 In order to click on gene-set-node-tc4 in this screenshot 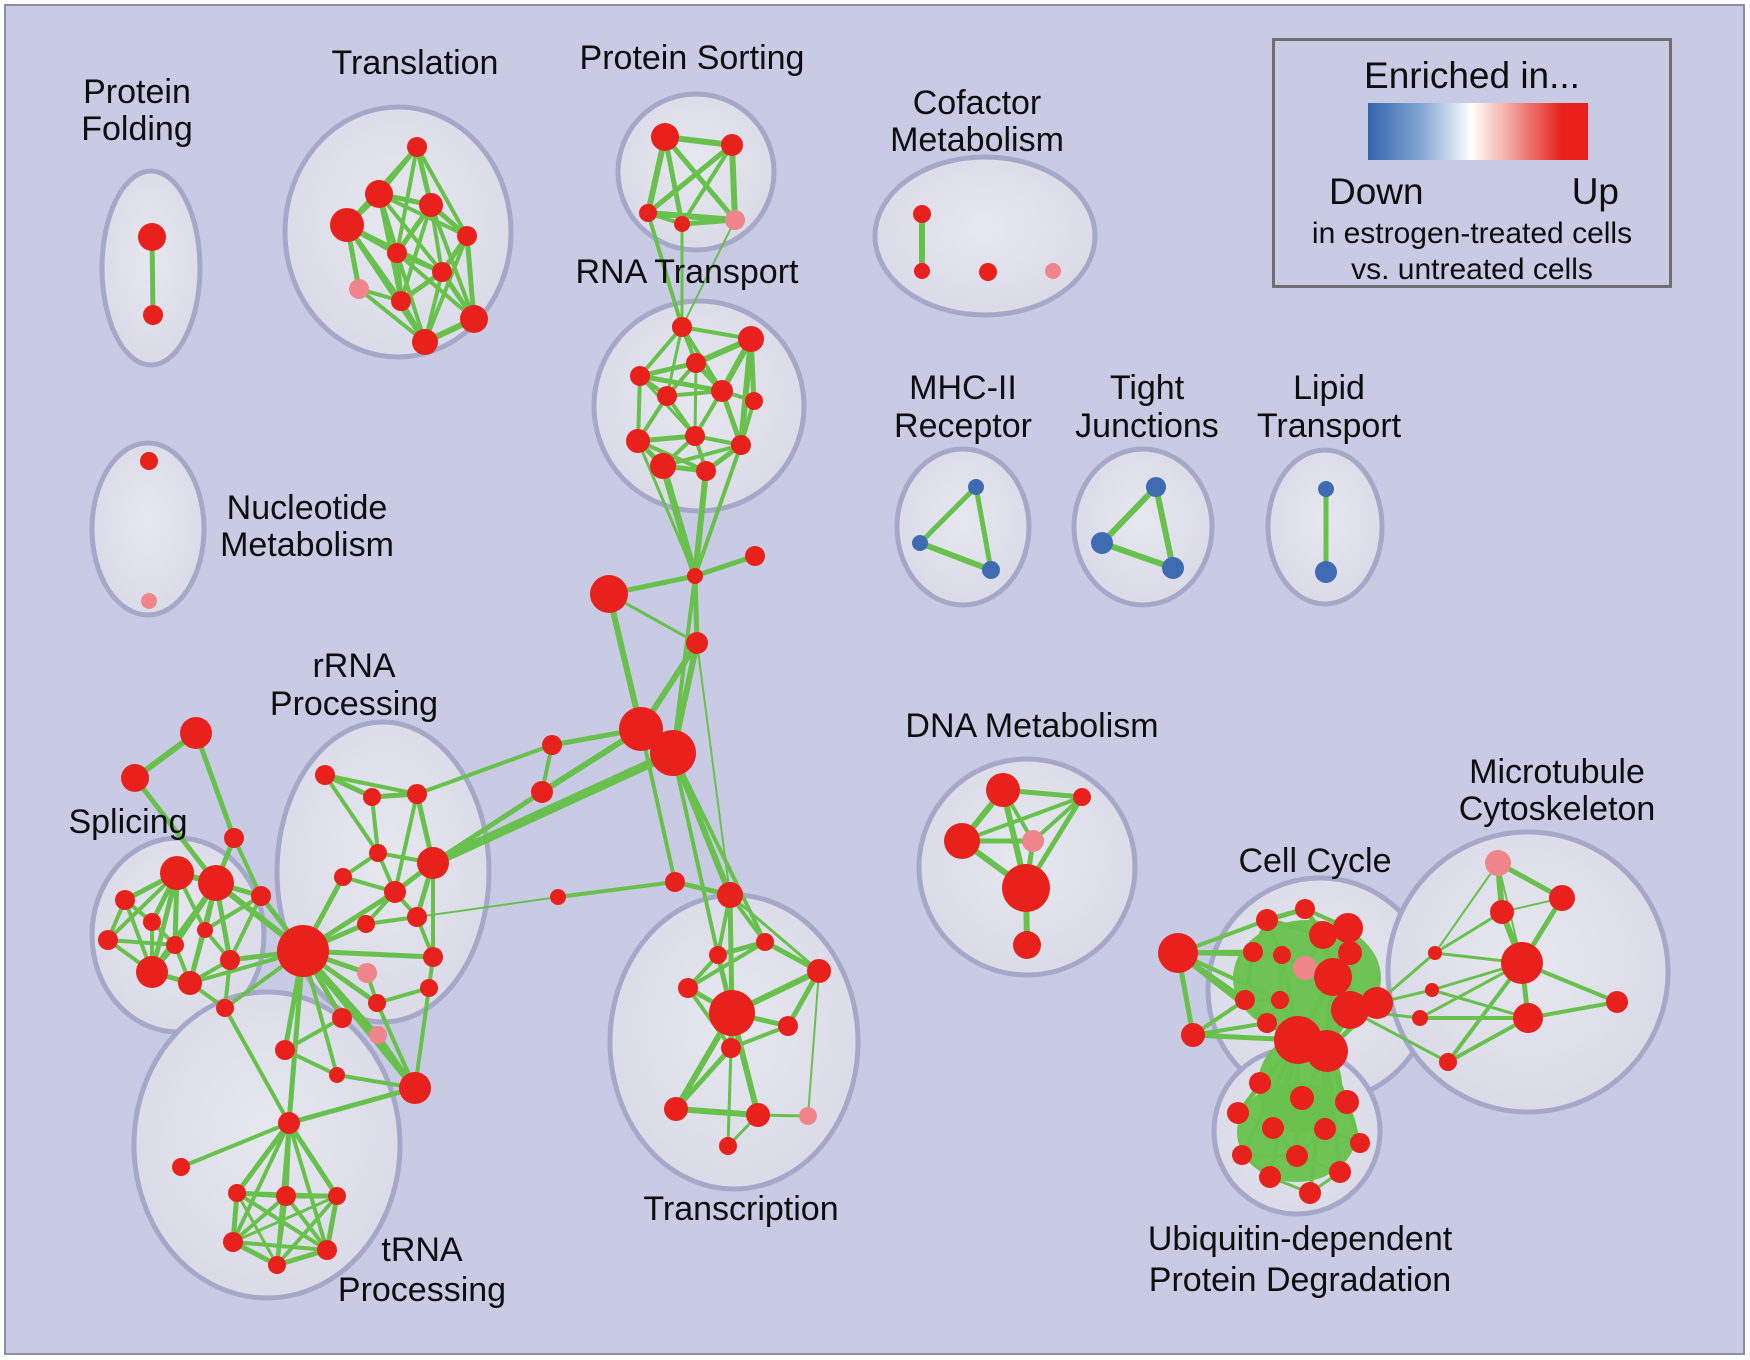, I will do `click(819, 971)`.